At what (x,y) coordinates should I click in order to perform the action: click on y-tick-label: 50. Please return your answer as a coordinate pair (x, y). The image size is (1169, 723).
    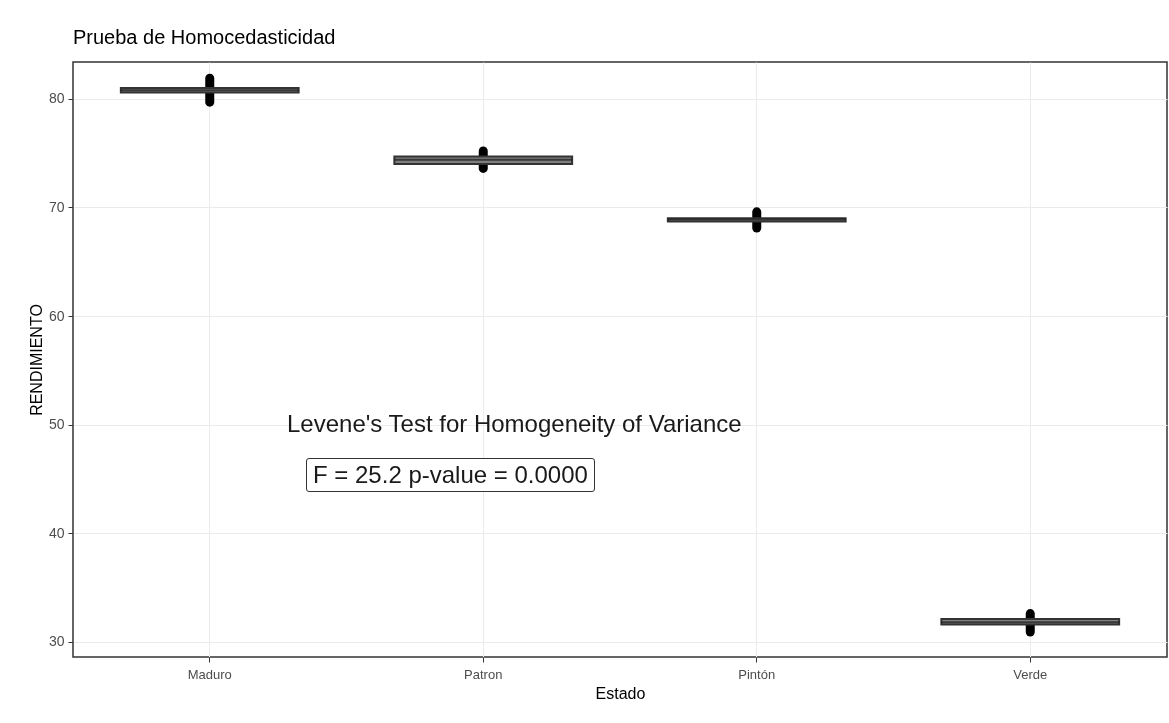
    Looking at the image, I should click on (56, 424).